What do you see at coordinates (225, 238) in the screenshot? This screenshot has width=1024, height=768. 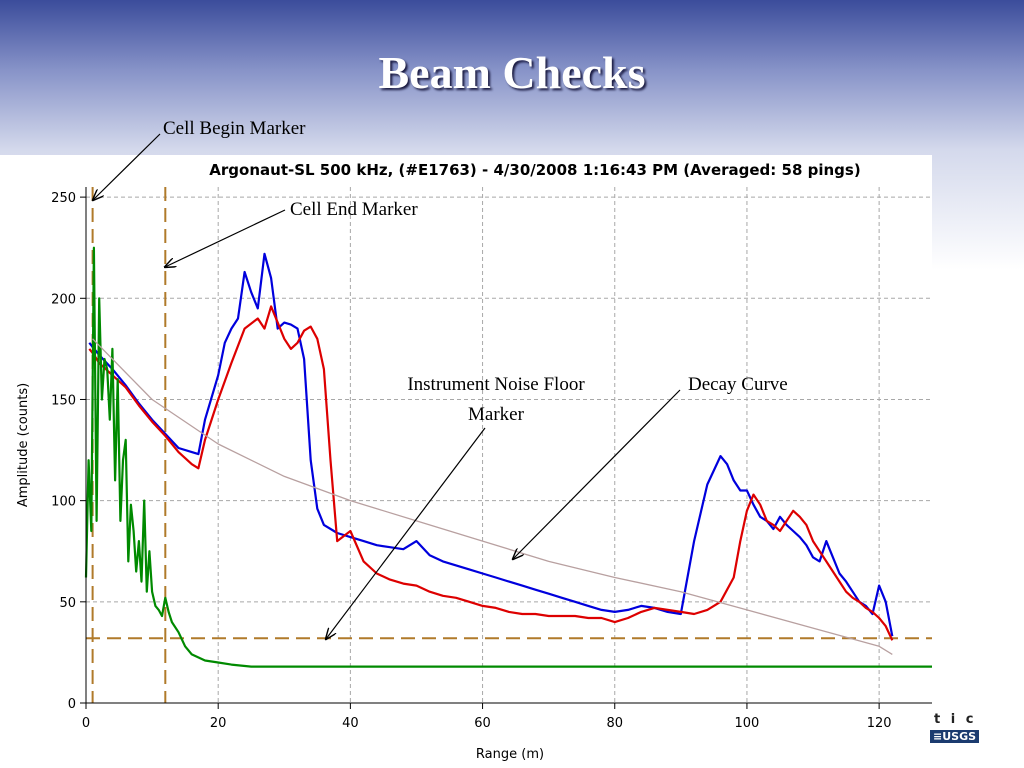 I see `cell-end-arrow` at bounding box center [225, 238].